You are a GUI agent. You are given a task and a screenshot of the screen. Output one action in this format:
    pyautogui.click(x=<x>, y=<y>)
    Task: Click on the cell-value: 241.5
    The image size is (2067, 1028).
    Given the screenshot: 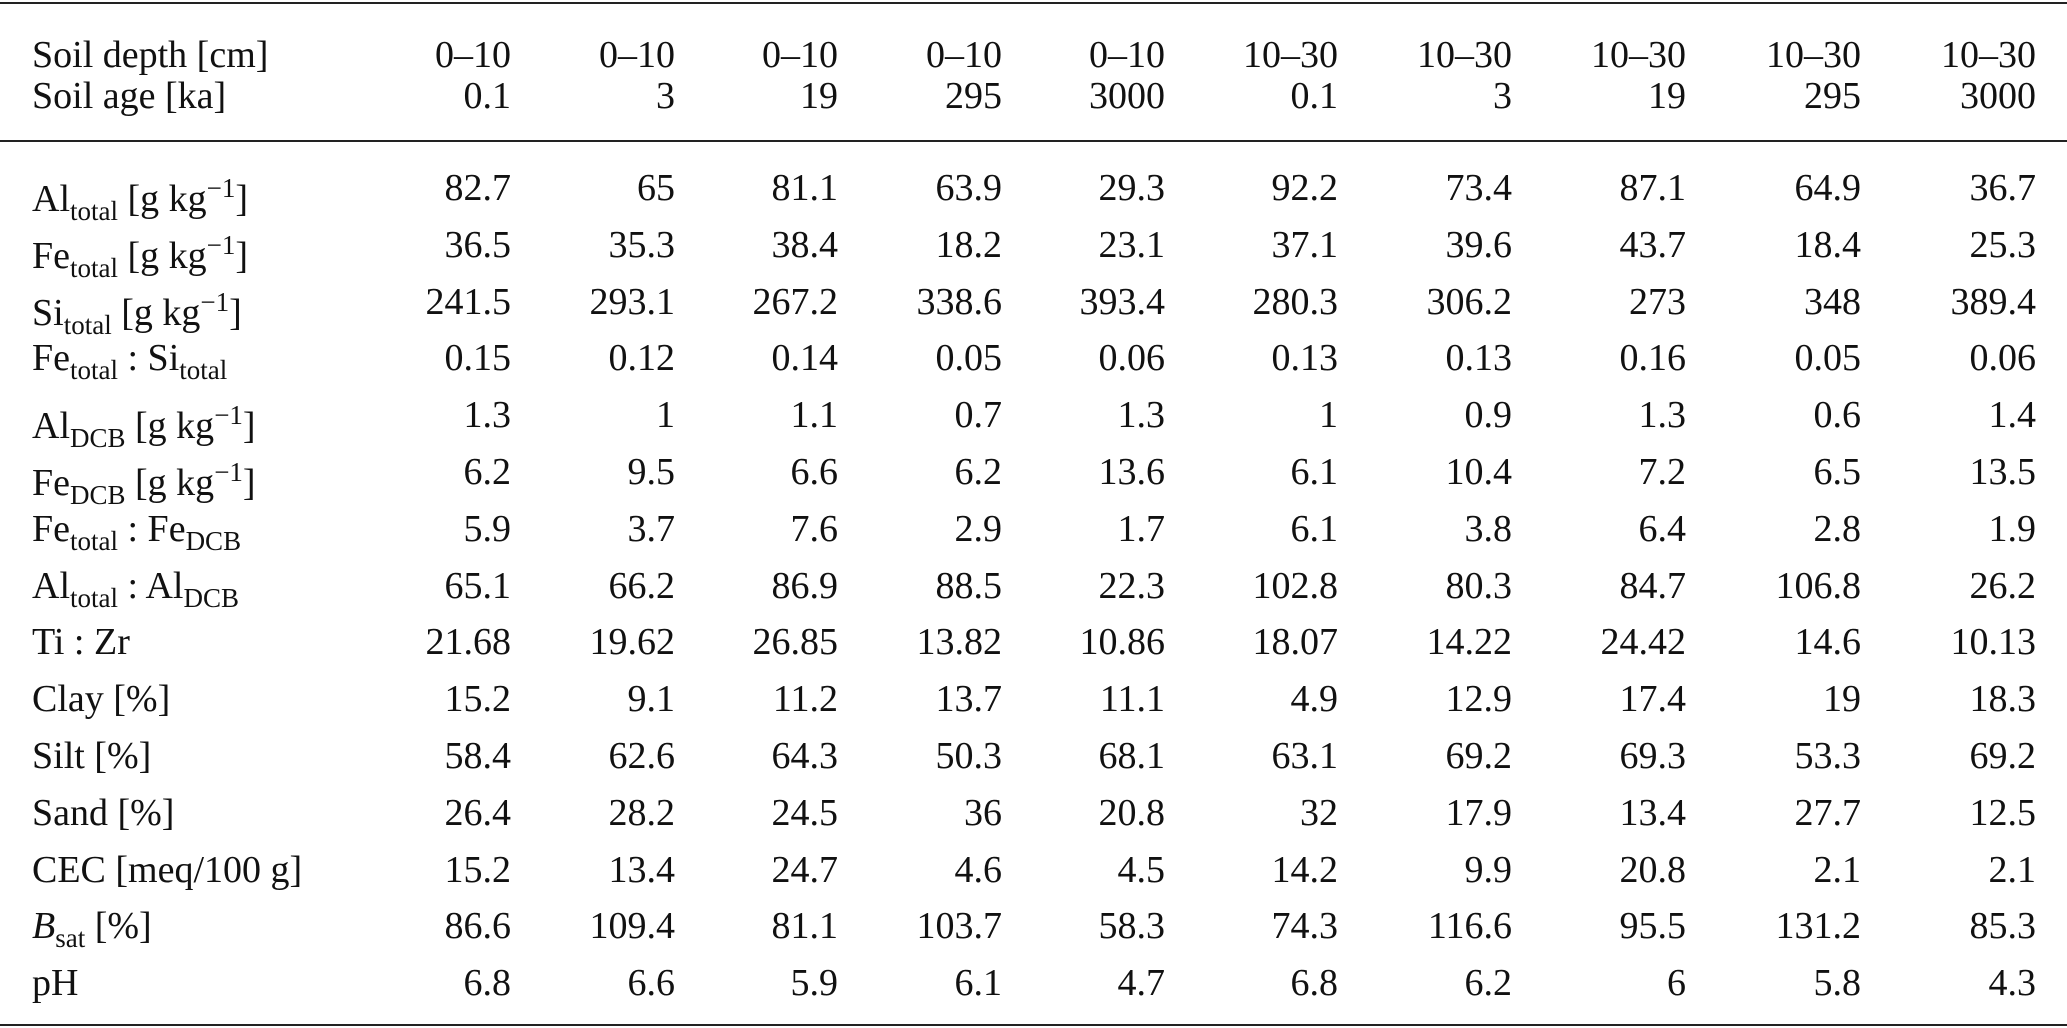 What is the action you would take?
    pyautogui.click(x=468, y=301)
    